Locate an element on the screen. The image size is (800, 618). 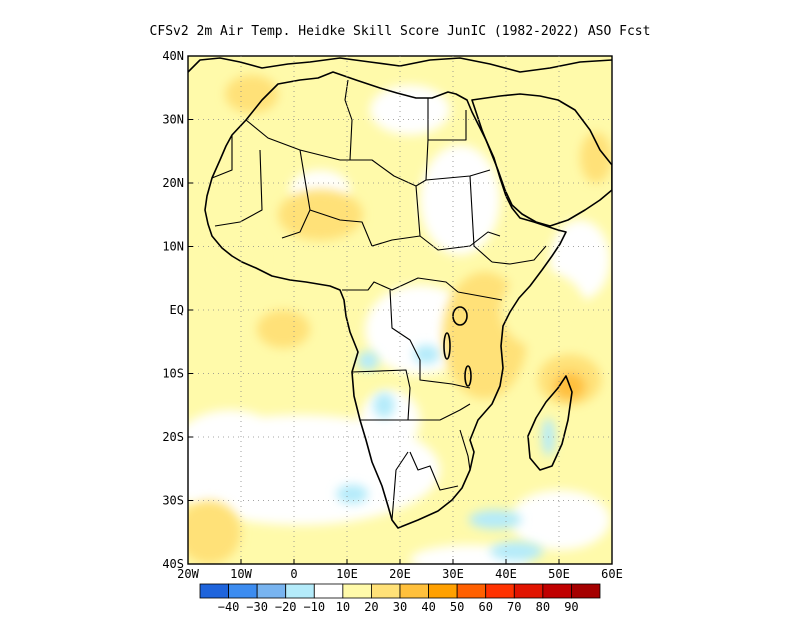
lat-tick-label: 20N is located at coordinates (173, 183).